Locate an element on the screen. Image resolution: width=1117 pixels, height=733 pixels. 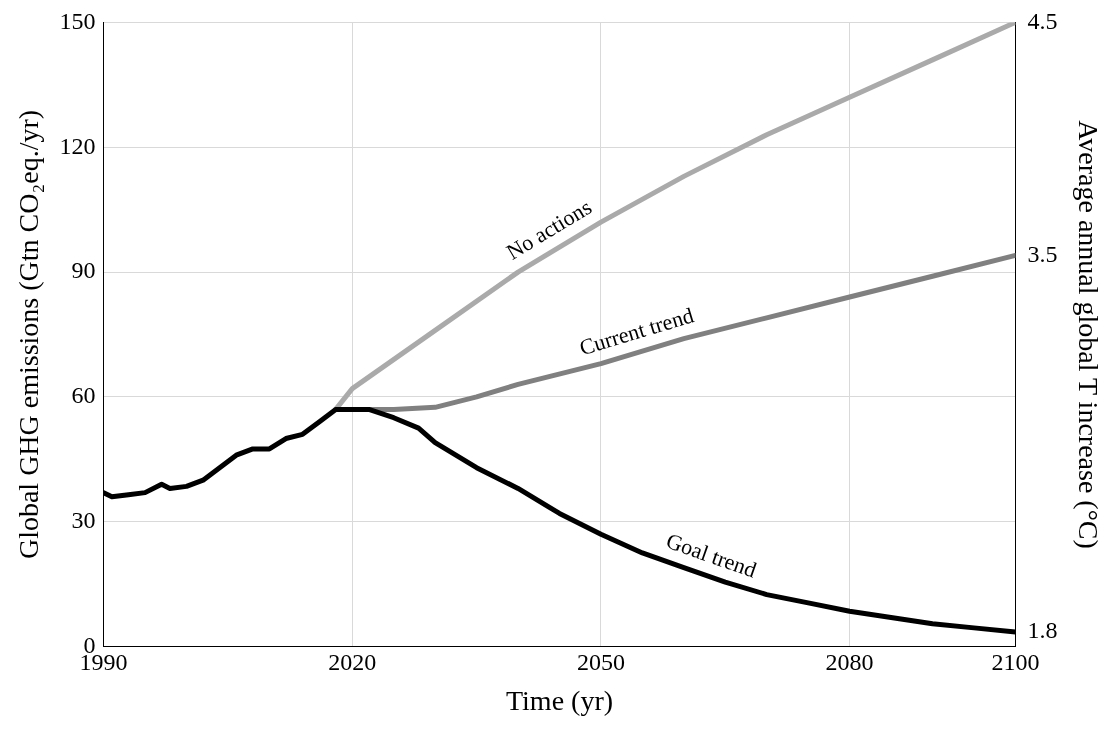
y-tick-label: 30 is located at coordinates (83, 520).